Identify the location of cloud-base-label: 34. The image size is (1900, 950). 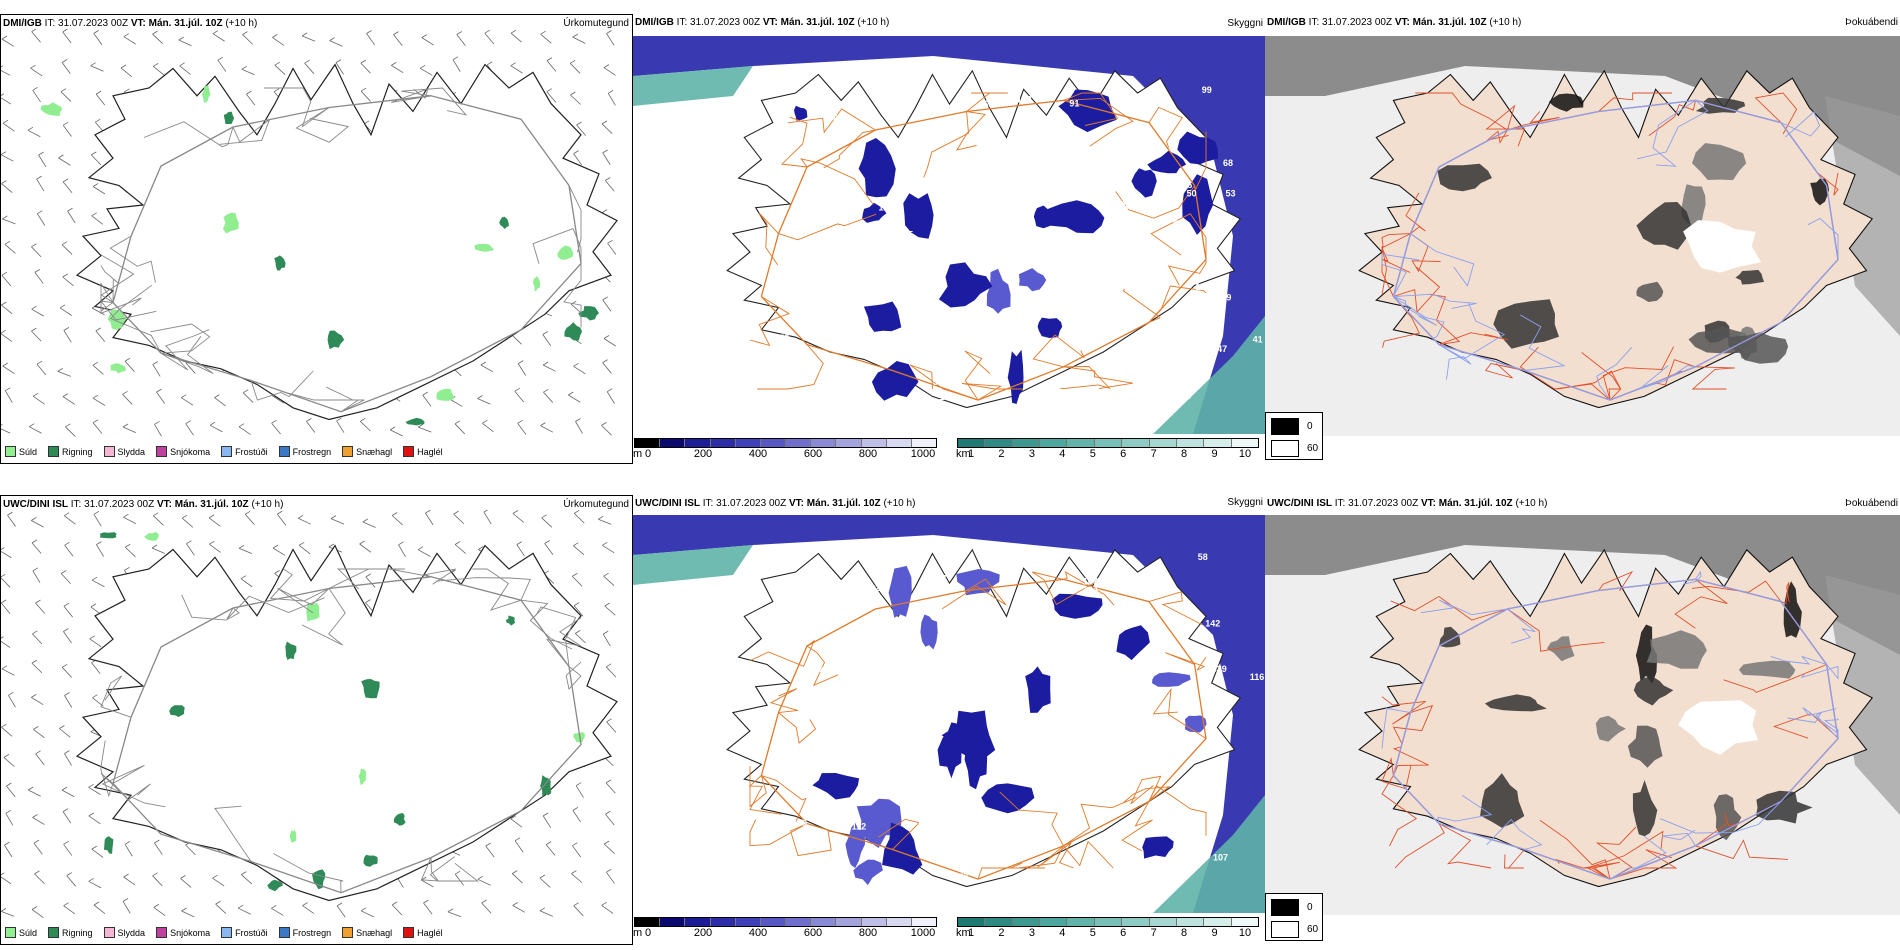
(824, 374).